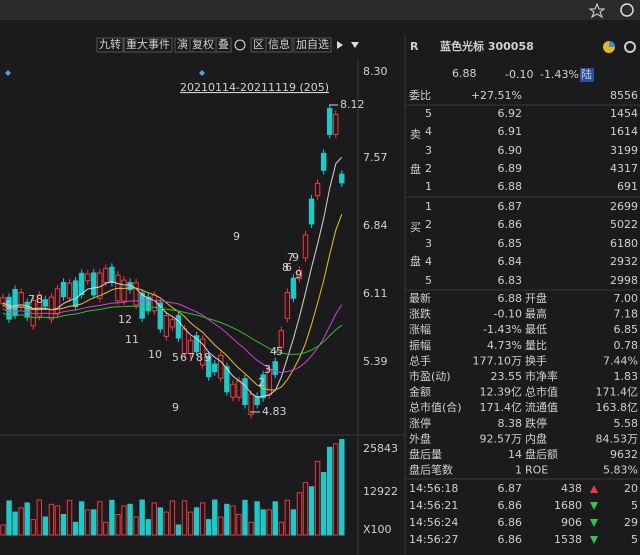  I want to click on stat-value: 84.53万, so click(617, 438).